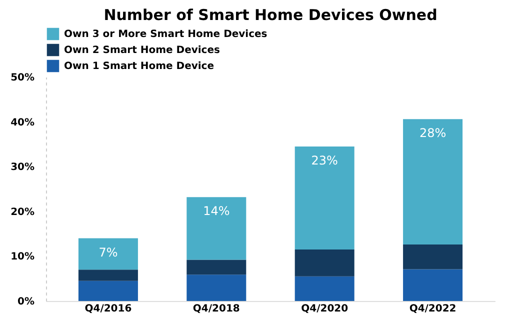 This screenshot has height=321, width=525. I want to click on legend-label: Own 3 or More Smart Home Devices, so click(166, 34).